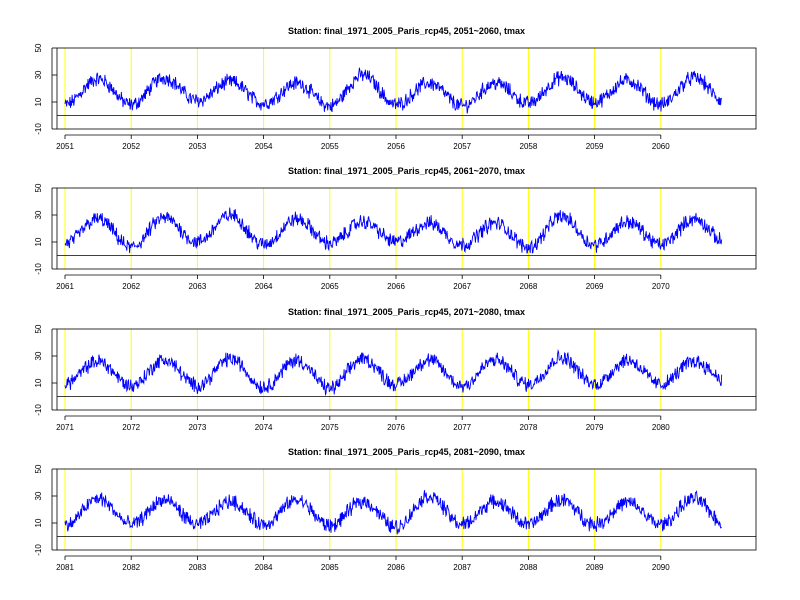 This screenshot has width=800, height=600. I want to click on x-tick-label: 2086, so click(396, 567).